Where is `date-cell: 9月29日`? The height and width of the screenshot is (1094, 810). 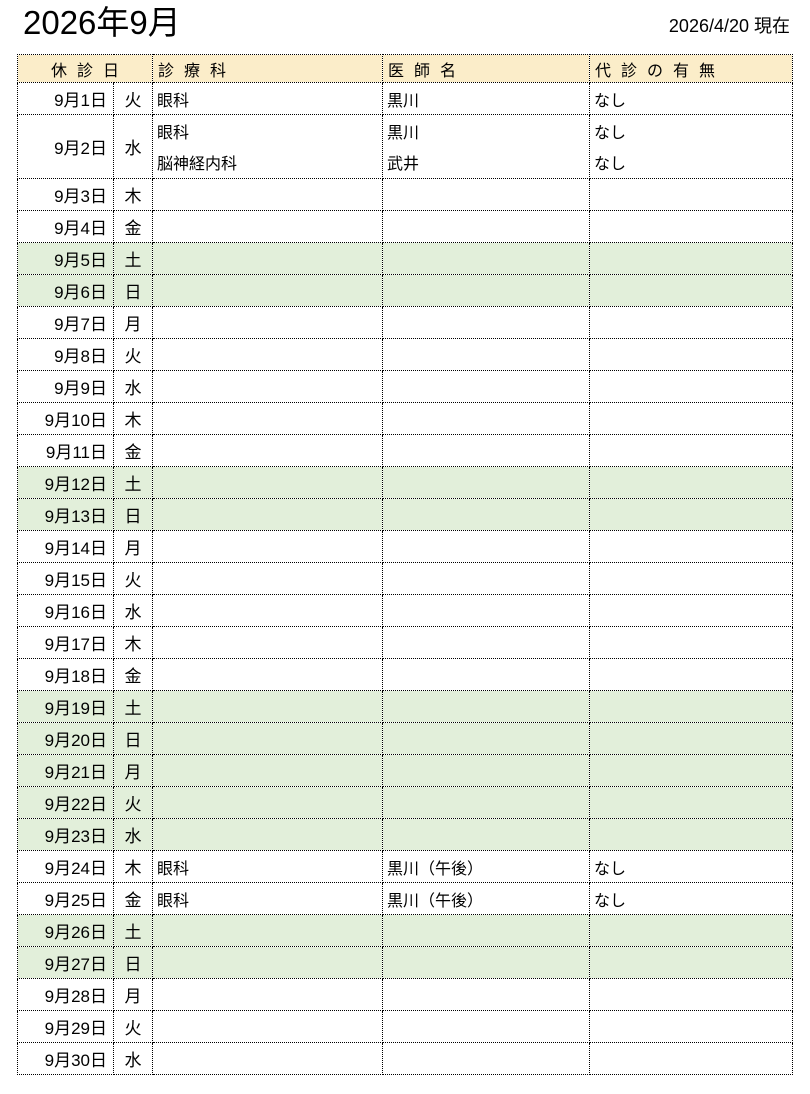
date-cell: 9月29日 is located at coordinates (65, 1026).